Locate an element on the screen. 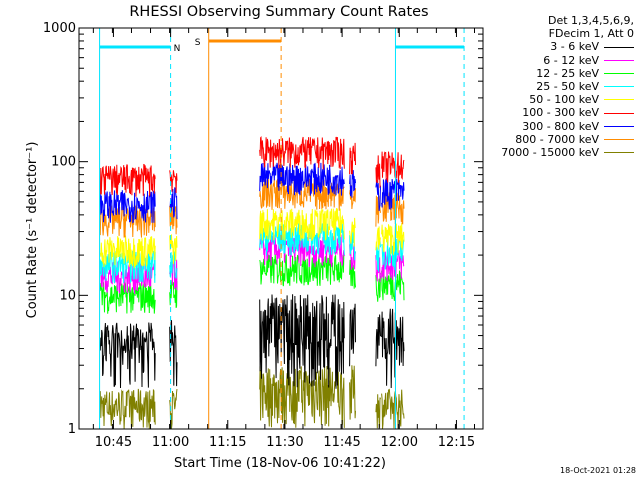 The height and width of the screenshot is (480, 640). legend-entry: 800 - 7000 keV is located at coordinates (556, 139).